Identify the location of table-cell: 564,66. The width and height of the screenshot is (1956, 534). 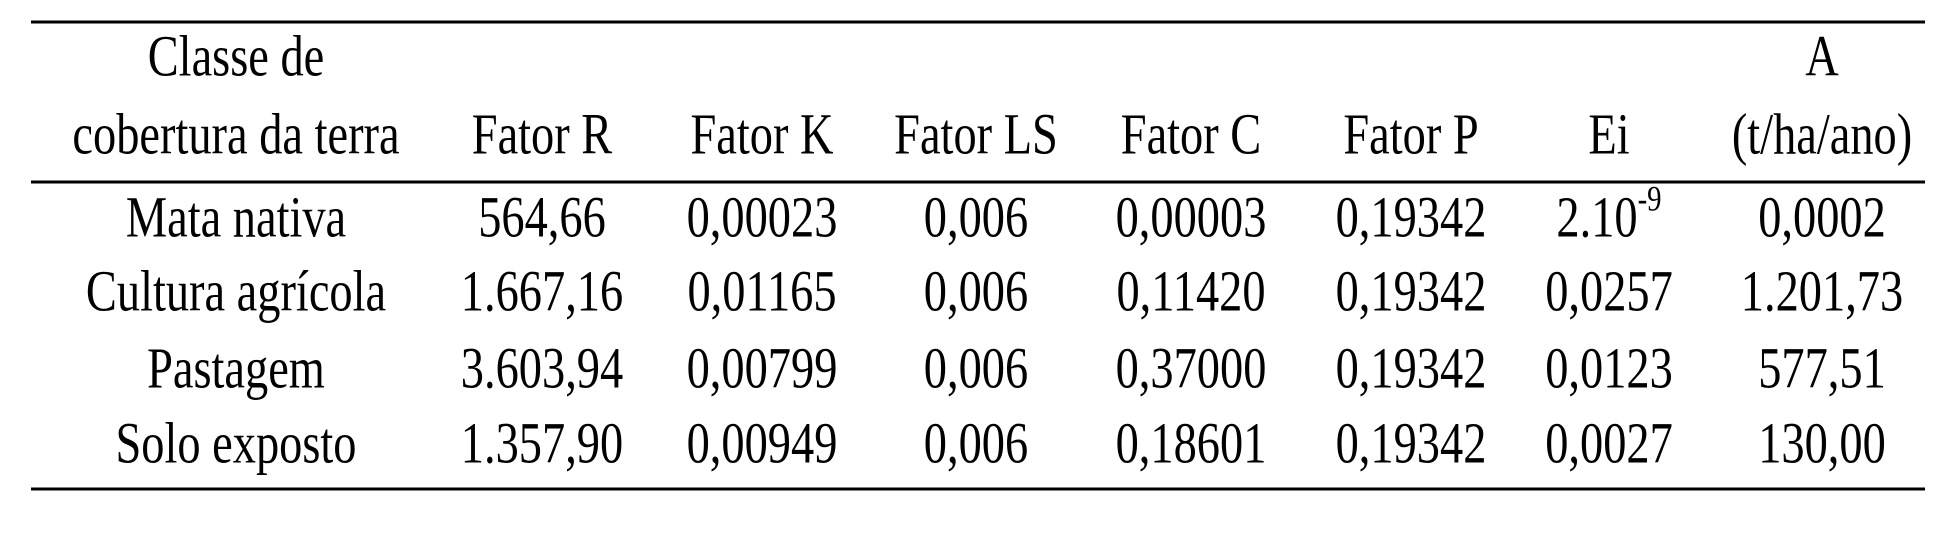
(542, 218).